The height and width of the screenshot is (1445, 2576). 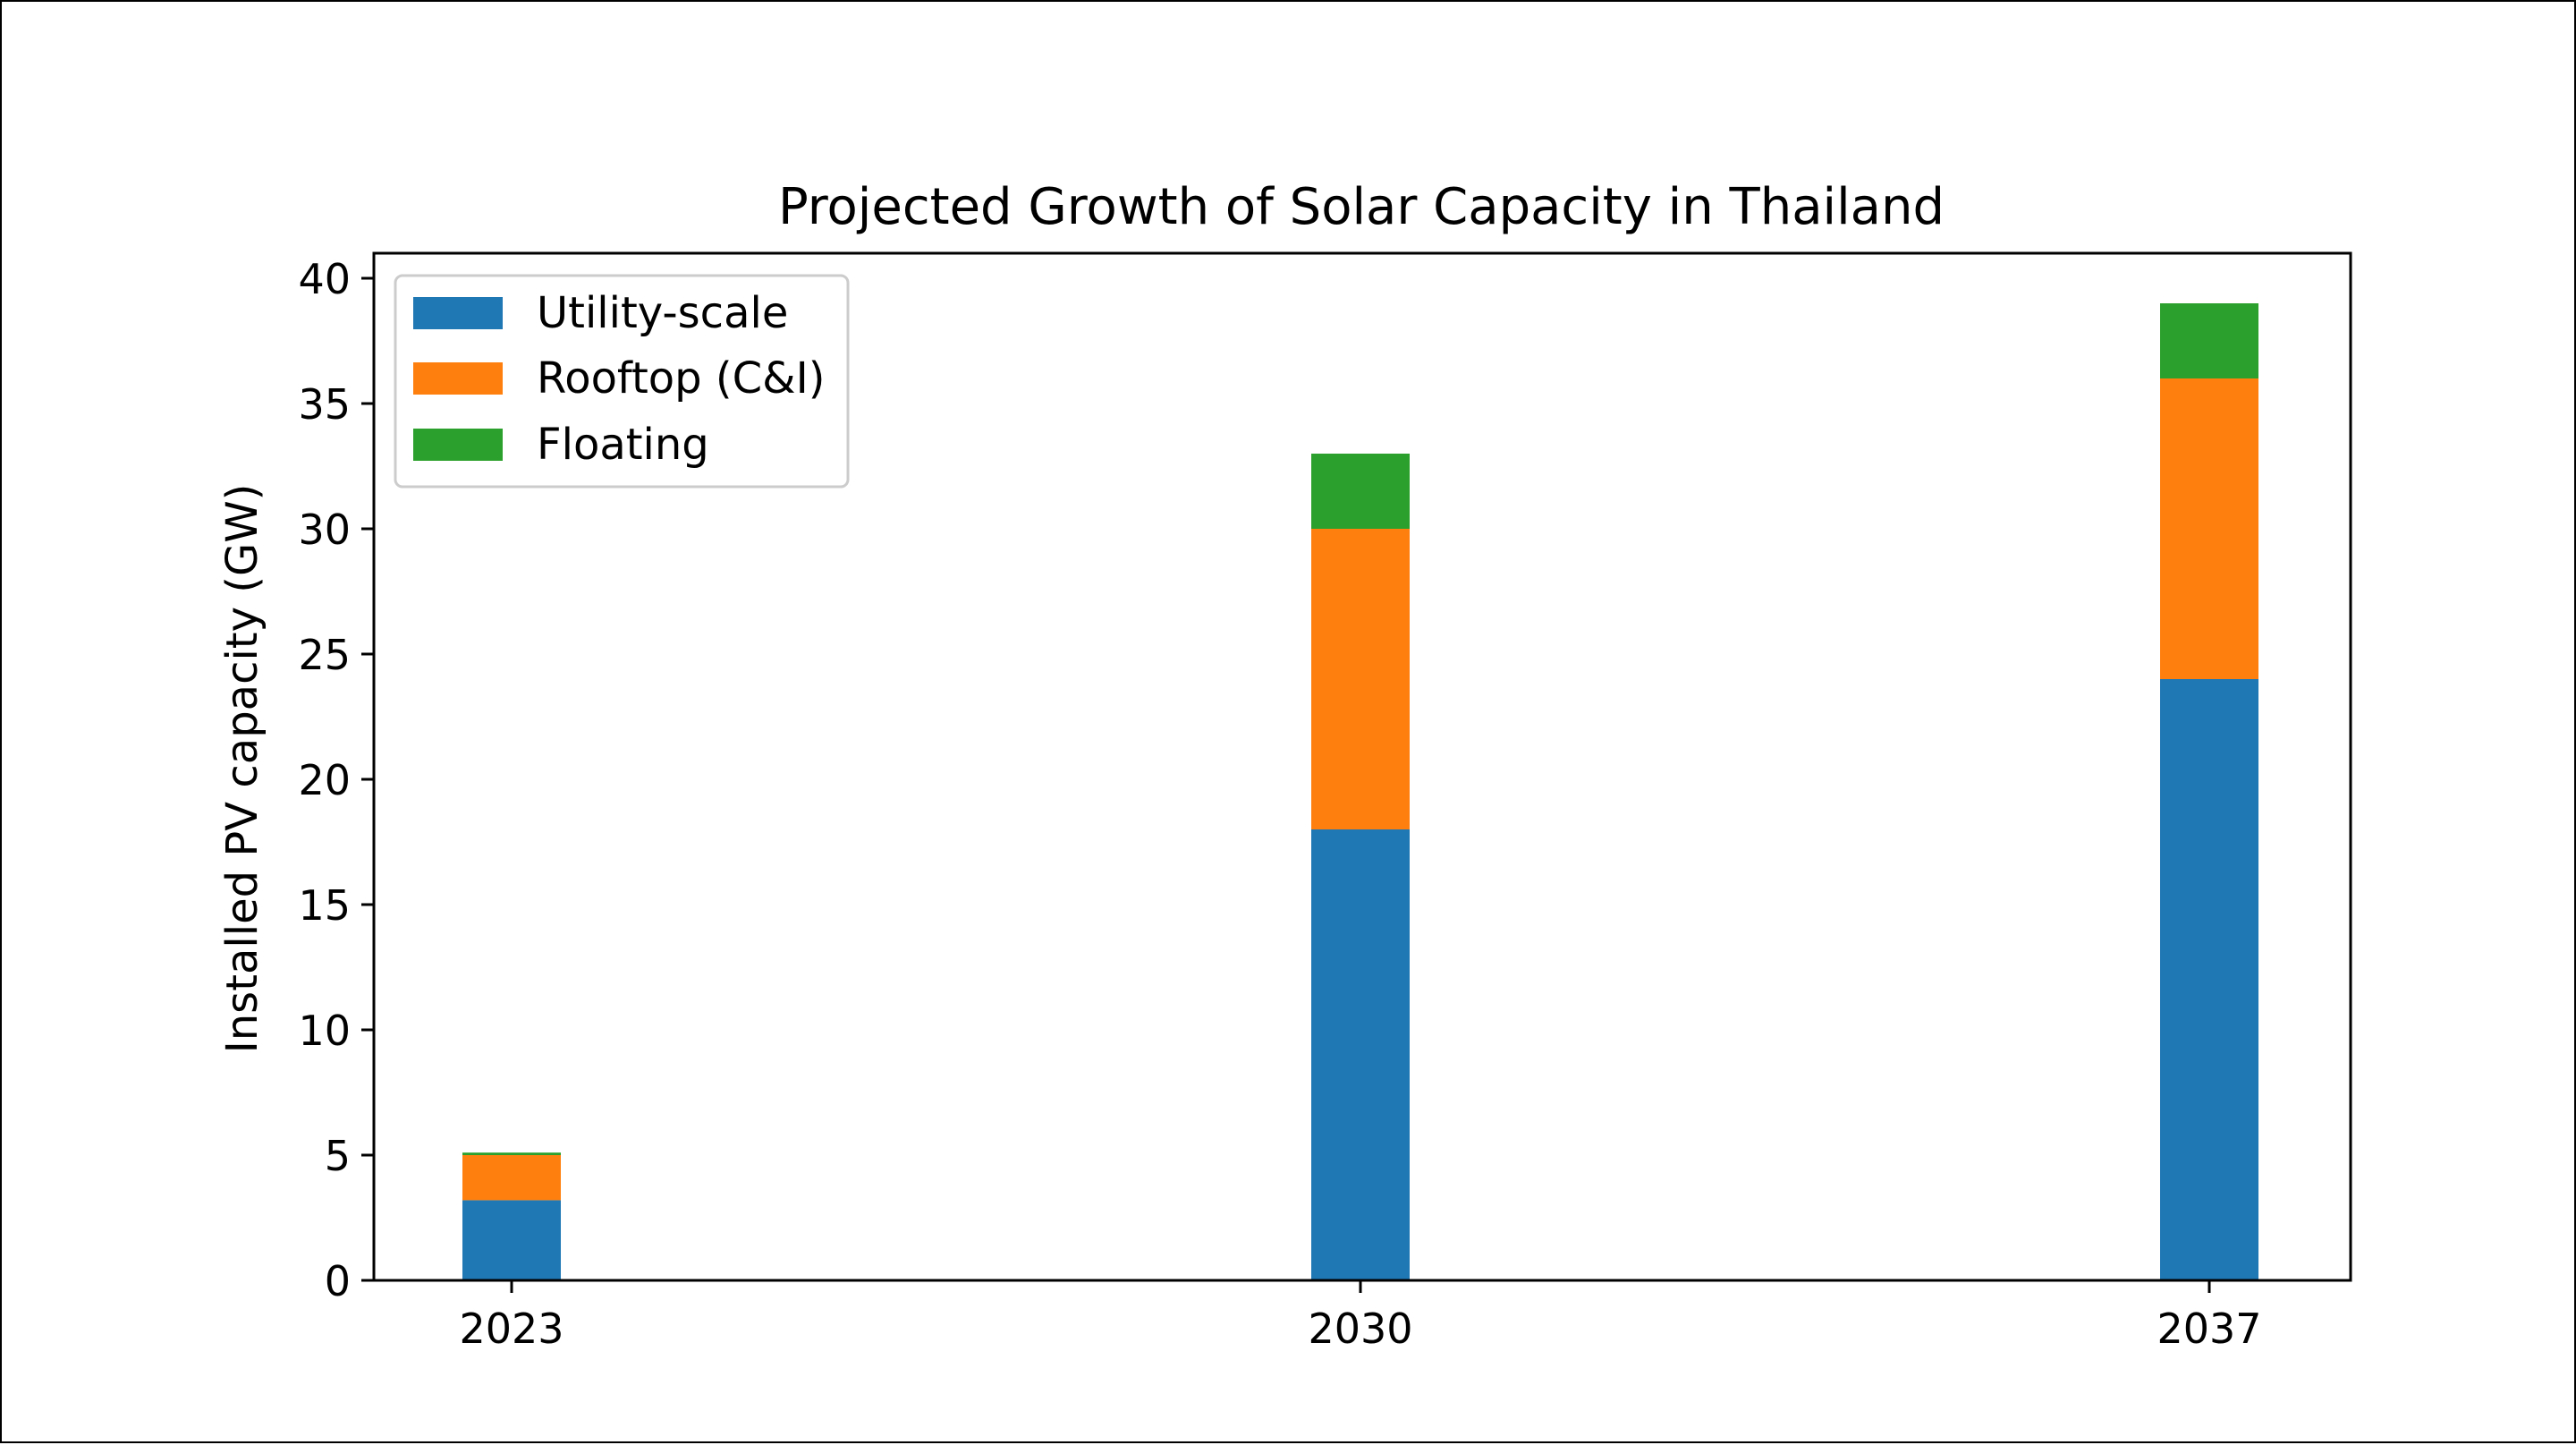 I want to click on bar-utility-scale-2023, so click(x=511, y=1240).